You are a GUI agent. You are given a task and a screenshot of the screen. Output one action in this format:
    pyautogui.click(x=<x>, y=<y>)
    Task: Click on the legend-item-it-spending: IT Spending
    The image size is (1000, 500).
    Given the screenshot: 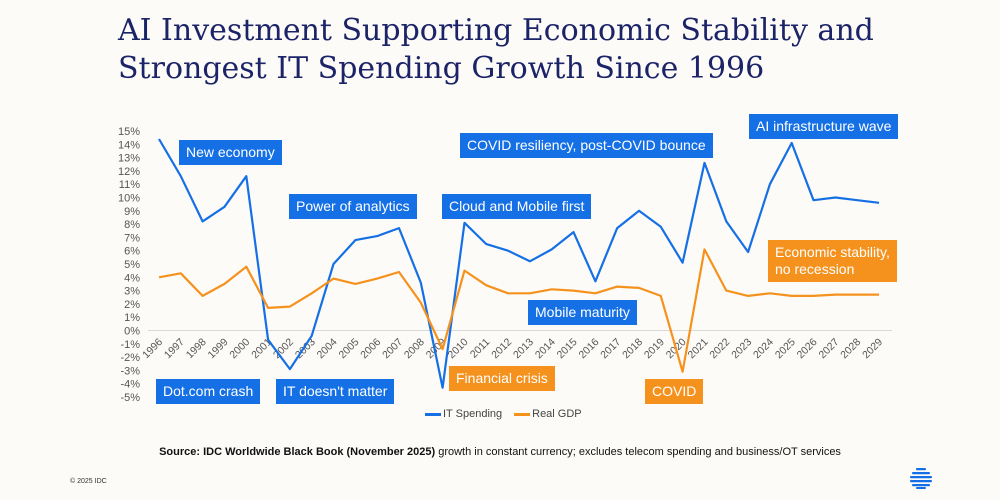 What is the action you would take?
    pyautogui.click(x=463, y=414)
    